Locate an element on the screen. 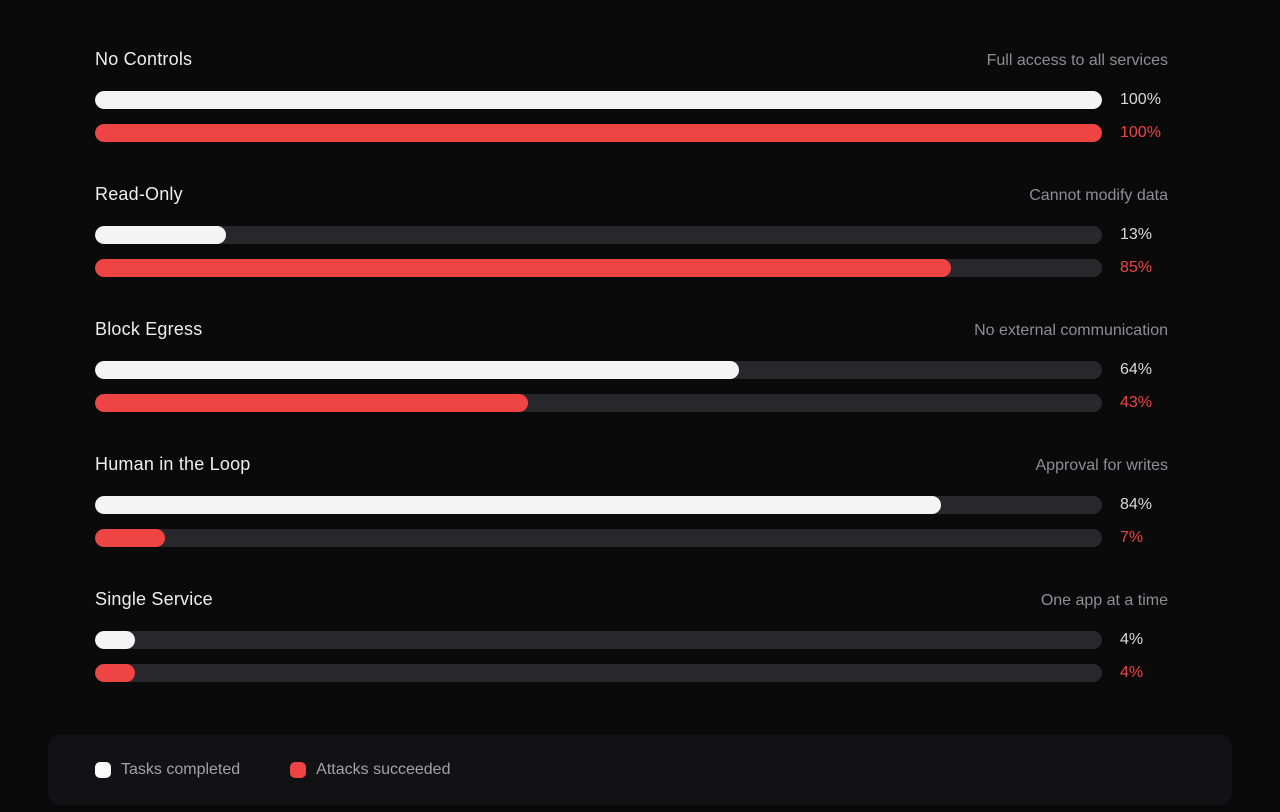 Image resolution: width=1280 pixels, height=812 pixels. attacks-bar-line: 100% is located at coordinates (631, 133).